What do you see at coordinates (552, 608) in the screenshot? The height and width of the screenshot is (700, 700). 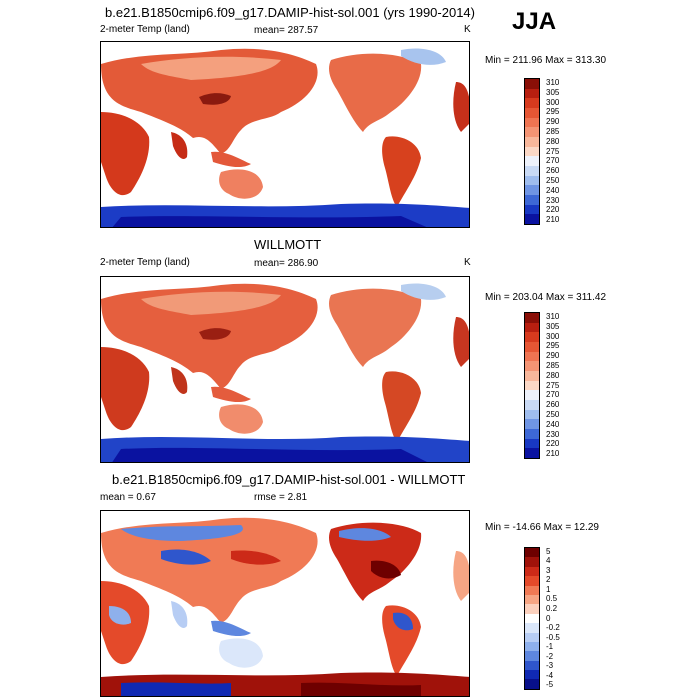 I see `colorbar-tick-label: 0.2` at bounding box center [552, 608].